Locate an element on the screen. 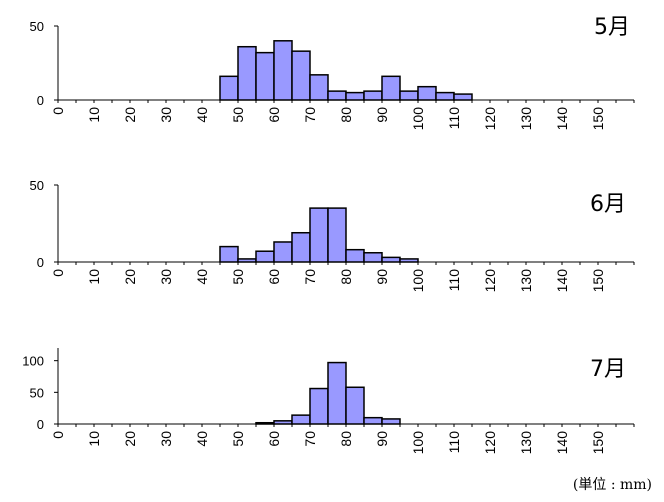 Image resolution: width=664 pixels, height=502 pixels. y-tick-label: 100 is located at coordinates (33, 361).